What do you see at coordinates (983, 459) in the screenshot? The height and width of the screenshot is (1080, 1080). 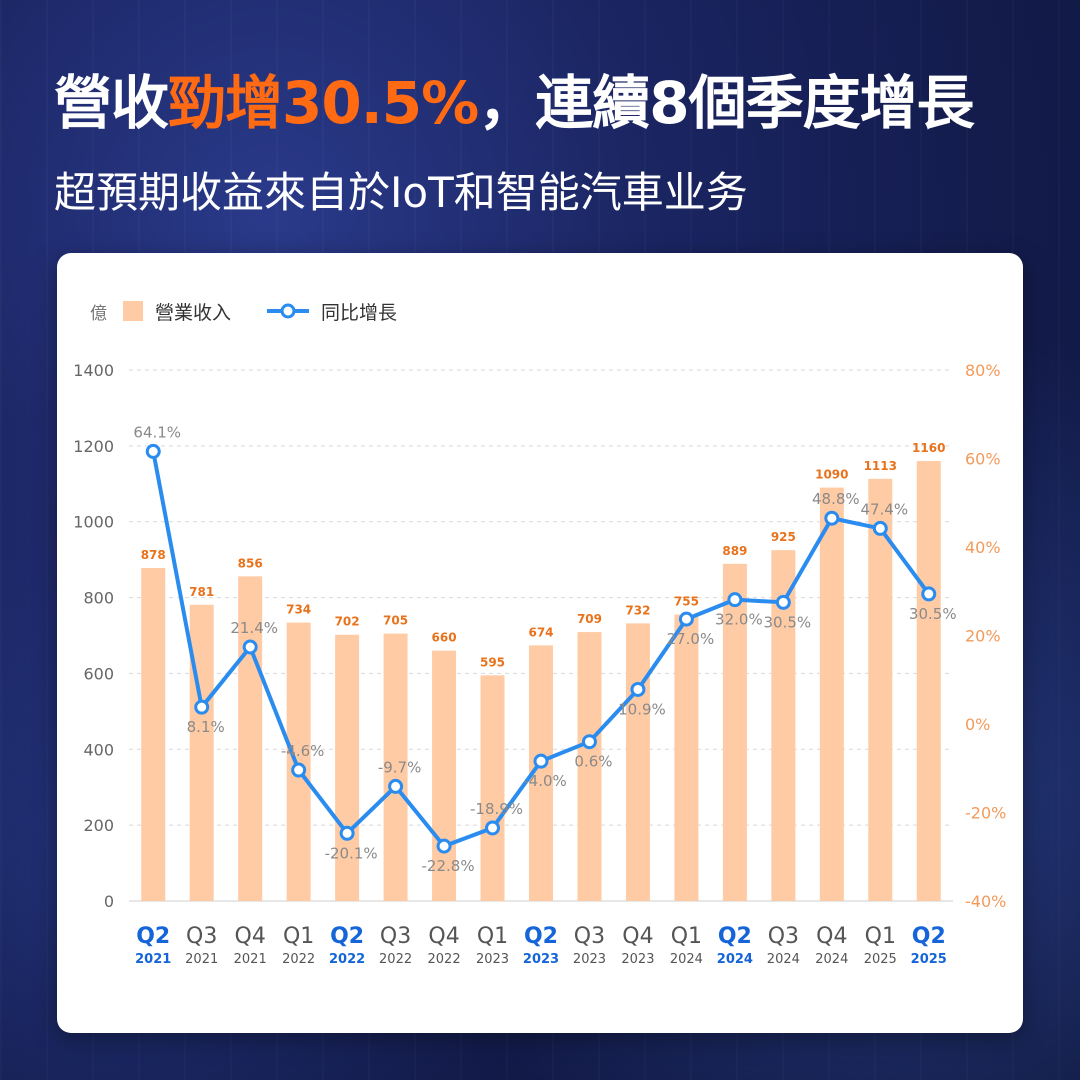 I see `y-axis-right-tick: 60%` at bounding box center [983, 459].